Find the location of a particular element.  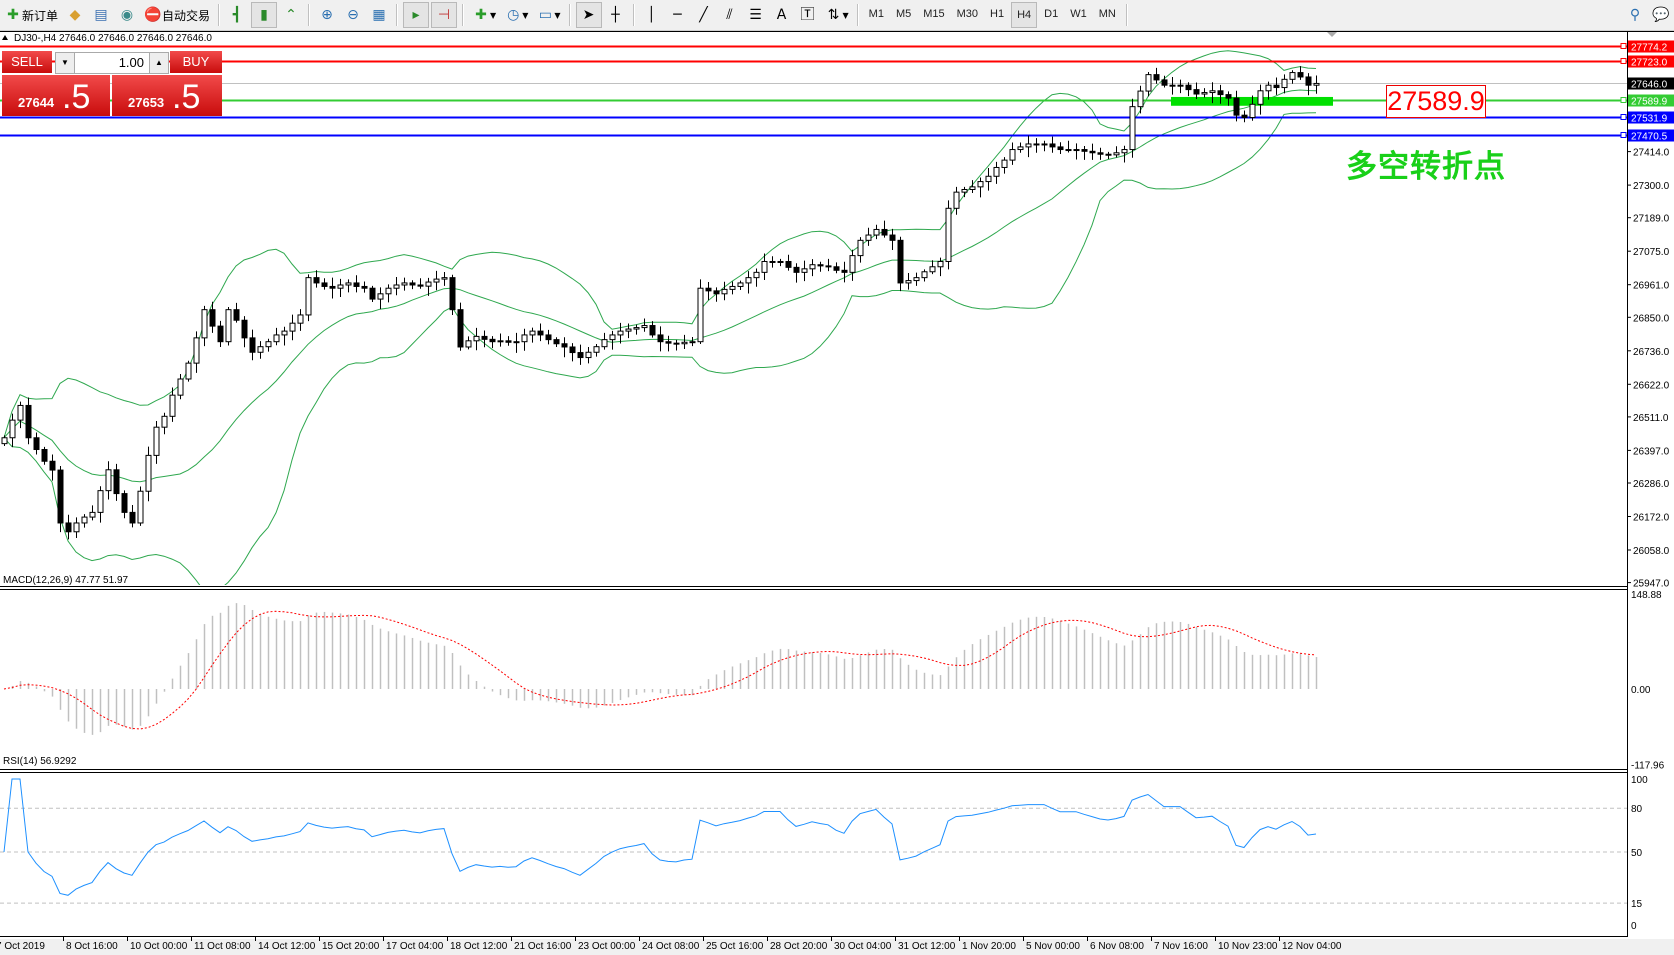

arrows-button: ⇅ ▼ is located at coordinates (837, 15).